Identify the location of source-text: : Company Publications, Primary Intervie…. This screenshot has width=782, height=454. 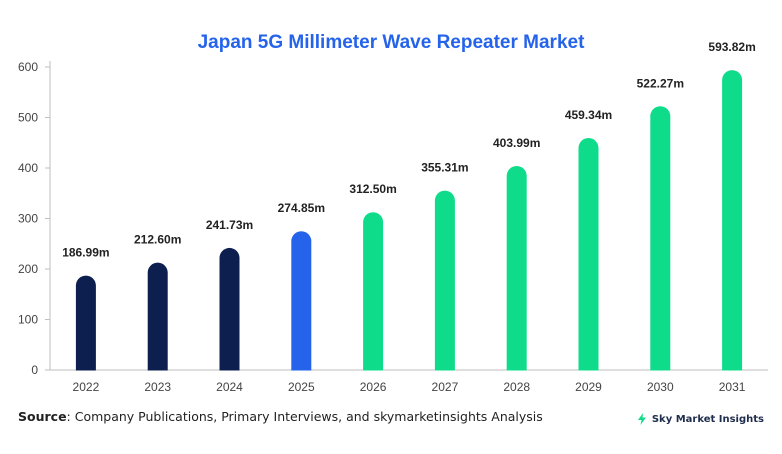
(304, 416).